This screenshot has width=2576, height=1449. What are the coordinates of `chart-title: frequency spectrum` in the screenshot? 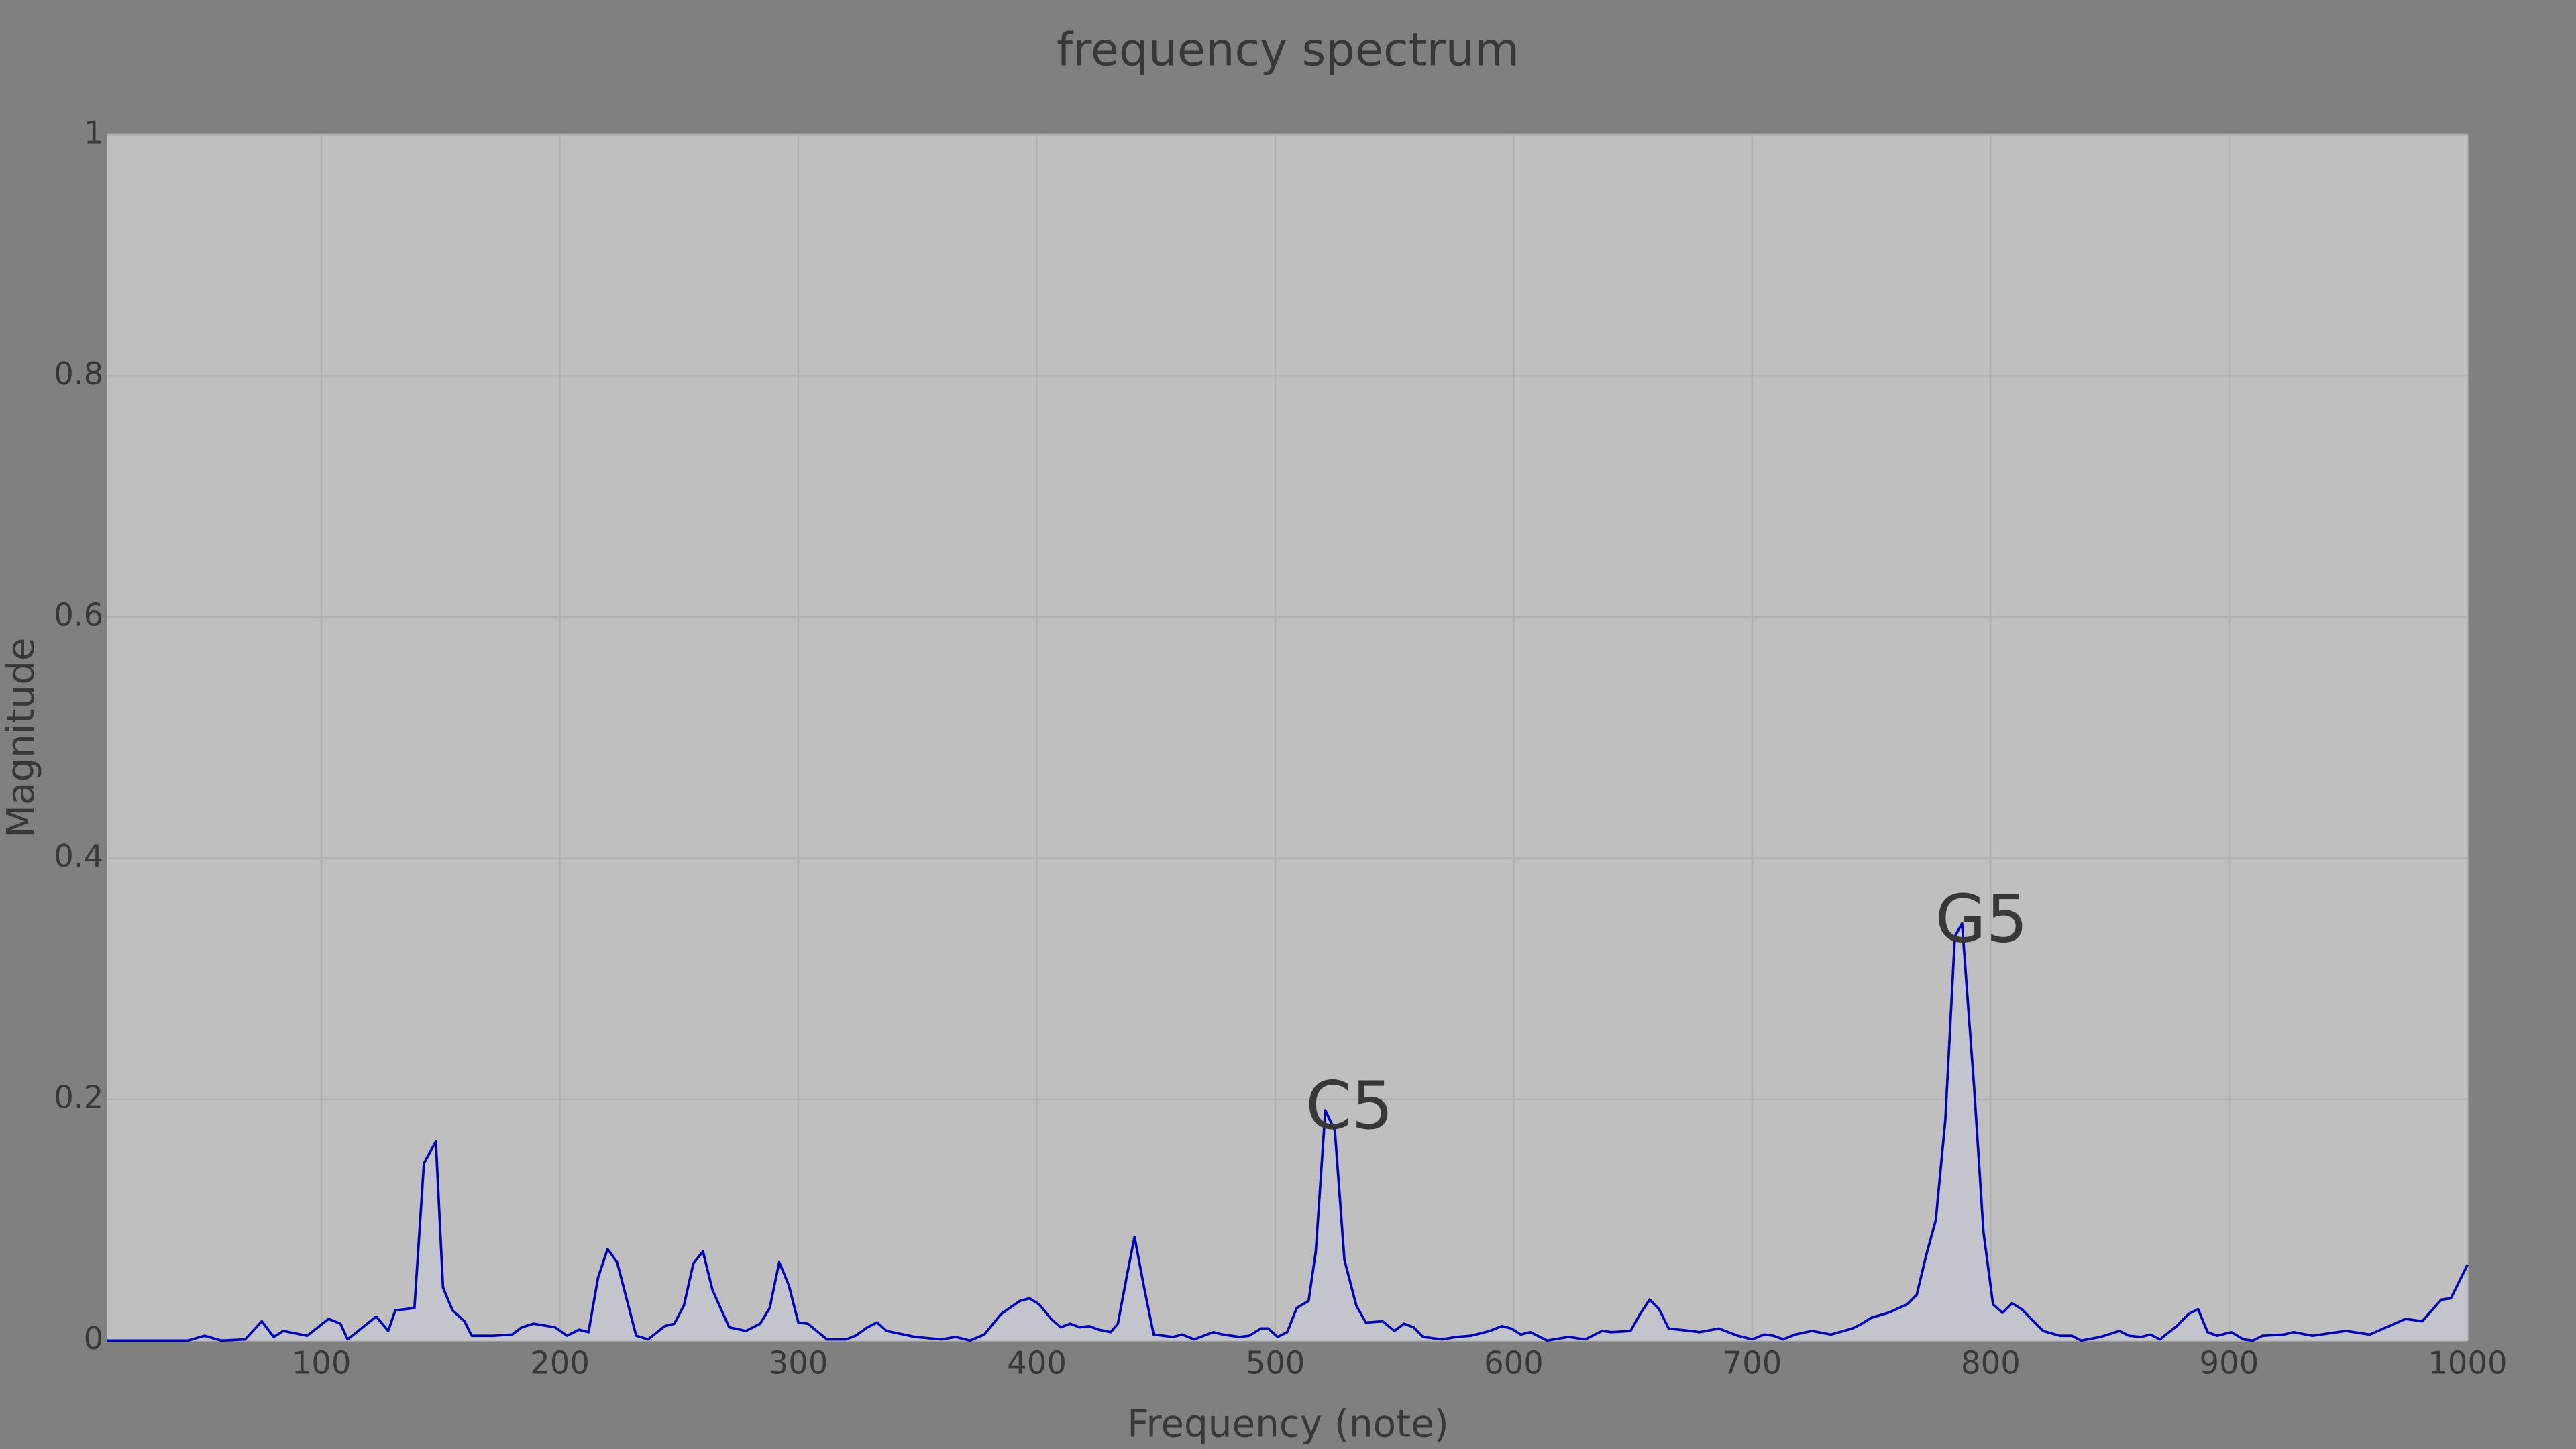 It's located at (1288, 49).